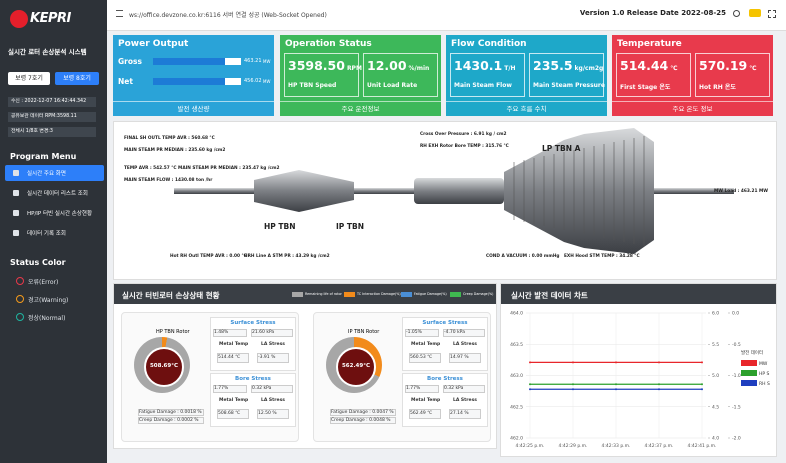 The image size is (786, 463). Describe the element at coordinates (171, 420) in the screenshot. I see `creep-bar: Creep Damage : 0.0002 %` at that location.